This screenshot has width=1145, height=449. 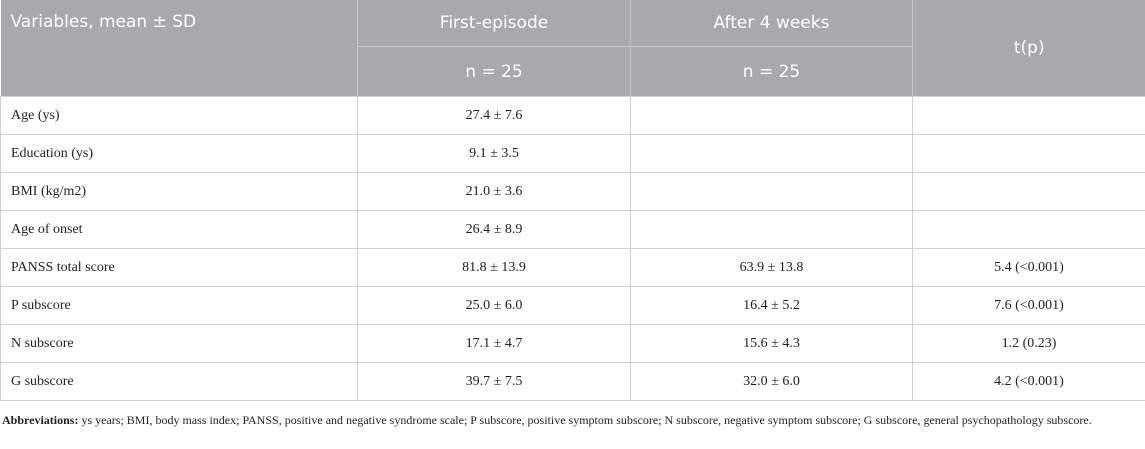 I want to click on header-after-4-weeks: After 4 weeks, so click(x=771, y=23).